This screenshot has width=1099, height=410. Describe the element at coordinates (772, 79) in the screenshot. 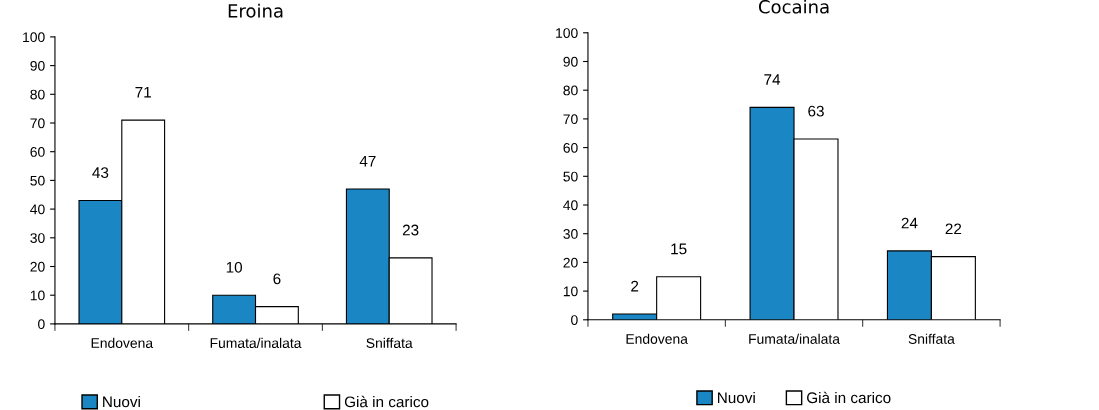

I see `data-label: 74` at that location.